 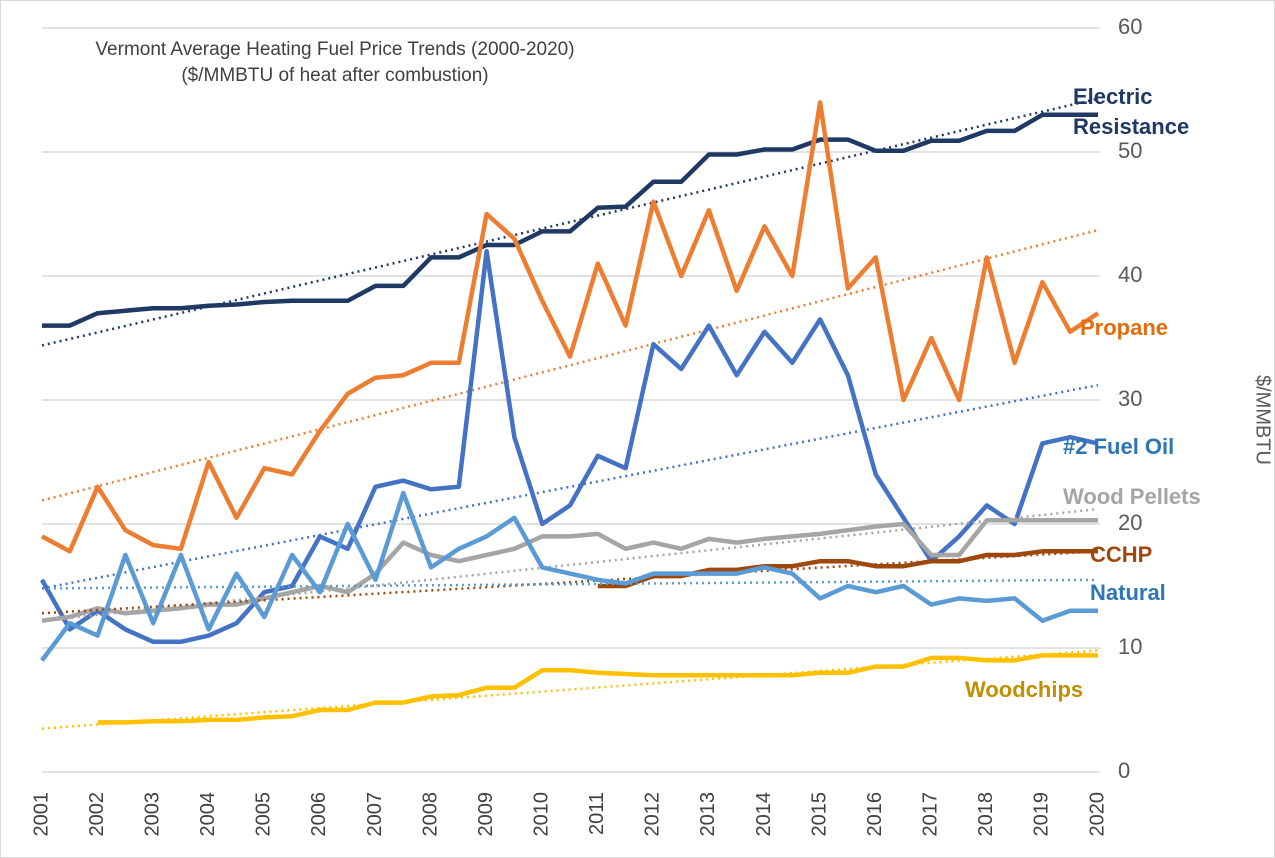 What do you see at coordinates (1130, 26) in the screenshot?
I see `y-tick-label: 60` at bounding box center [1130, 26].